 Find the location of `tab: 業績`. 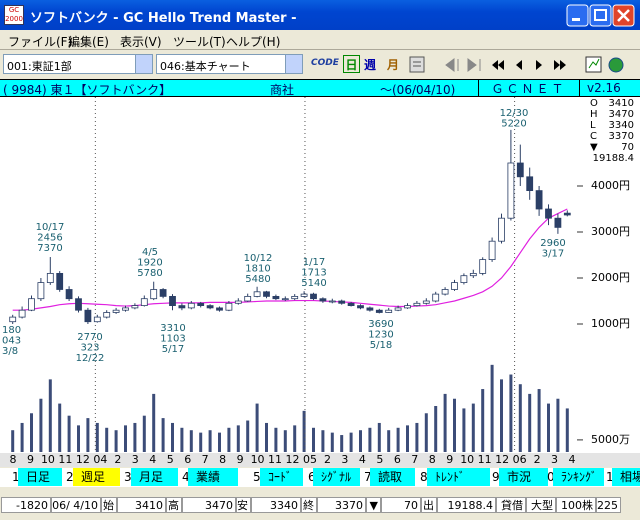

tab: 業績 is located at coordinates (213, 477).